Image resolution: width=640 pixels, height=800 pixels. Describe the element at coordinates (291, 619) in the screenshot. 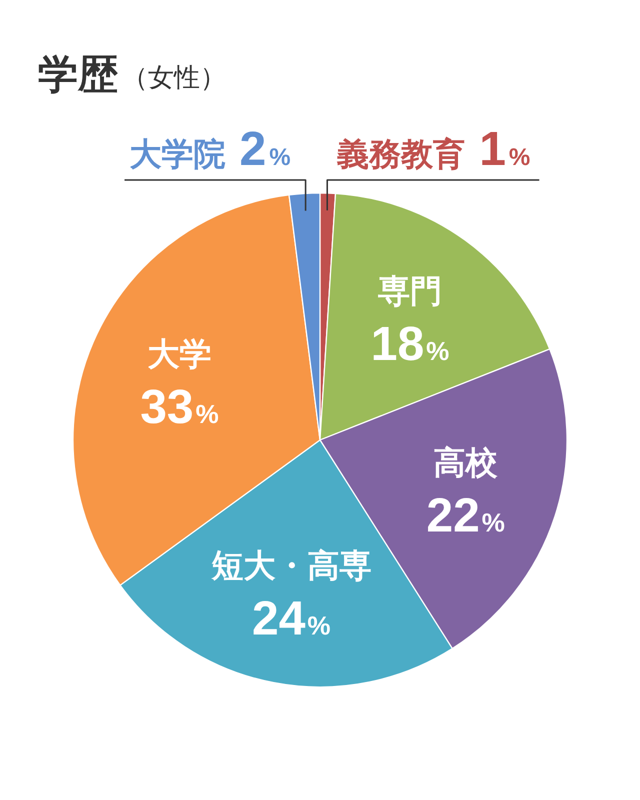

I see `data-label: 24%` at that location.